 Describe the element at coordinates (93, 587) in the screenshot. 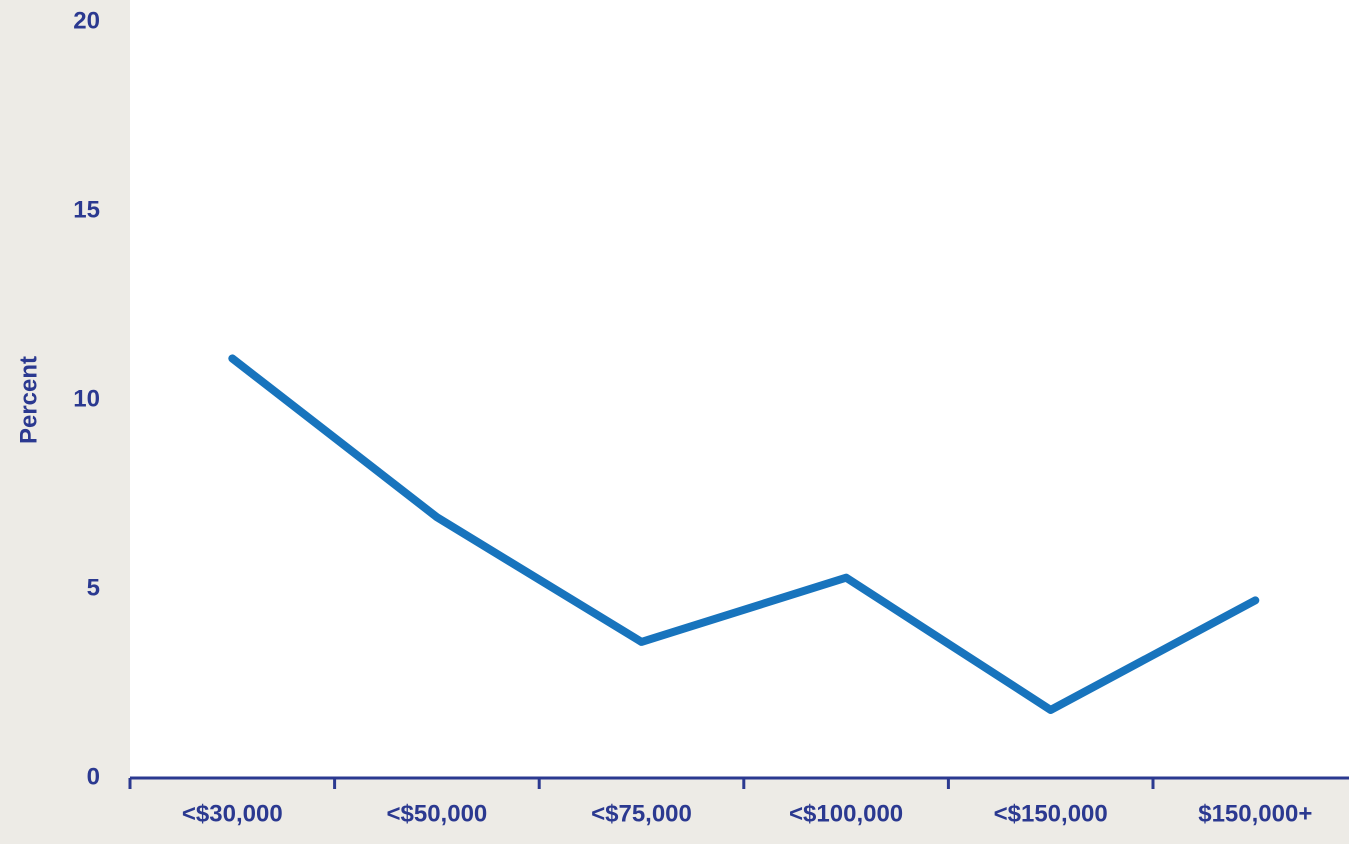

I see `y-tick-label: 5` at that location.